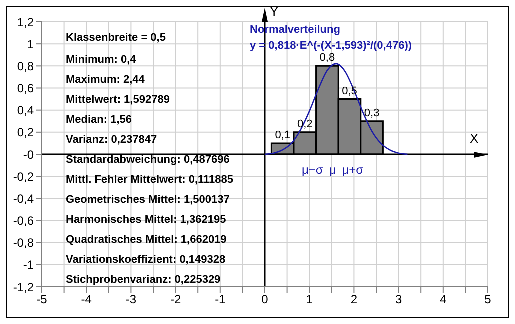 This screenshot has height=324, width=515. What do you see at coordinates (25, 133) in the screenshot?
I see `y-tick-label: 0,2` at bounding box center [25, 133].